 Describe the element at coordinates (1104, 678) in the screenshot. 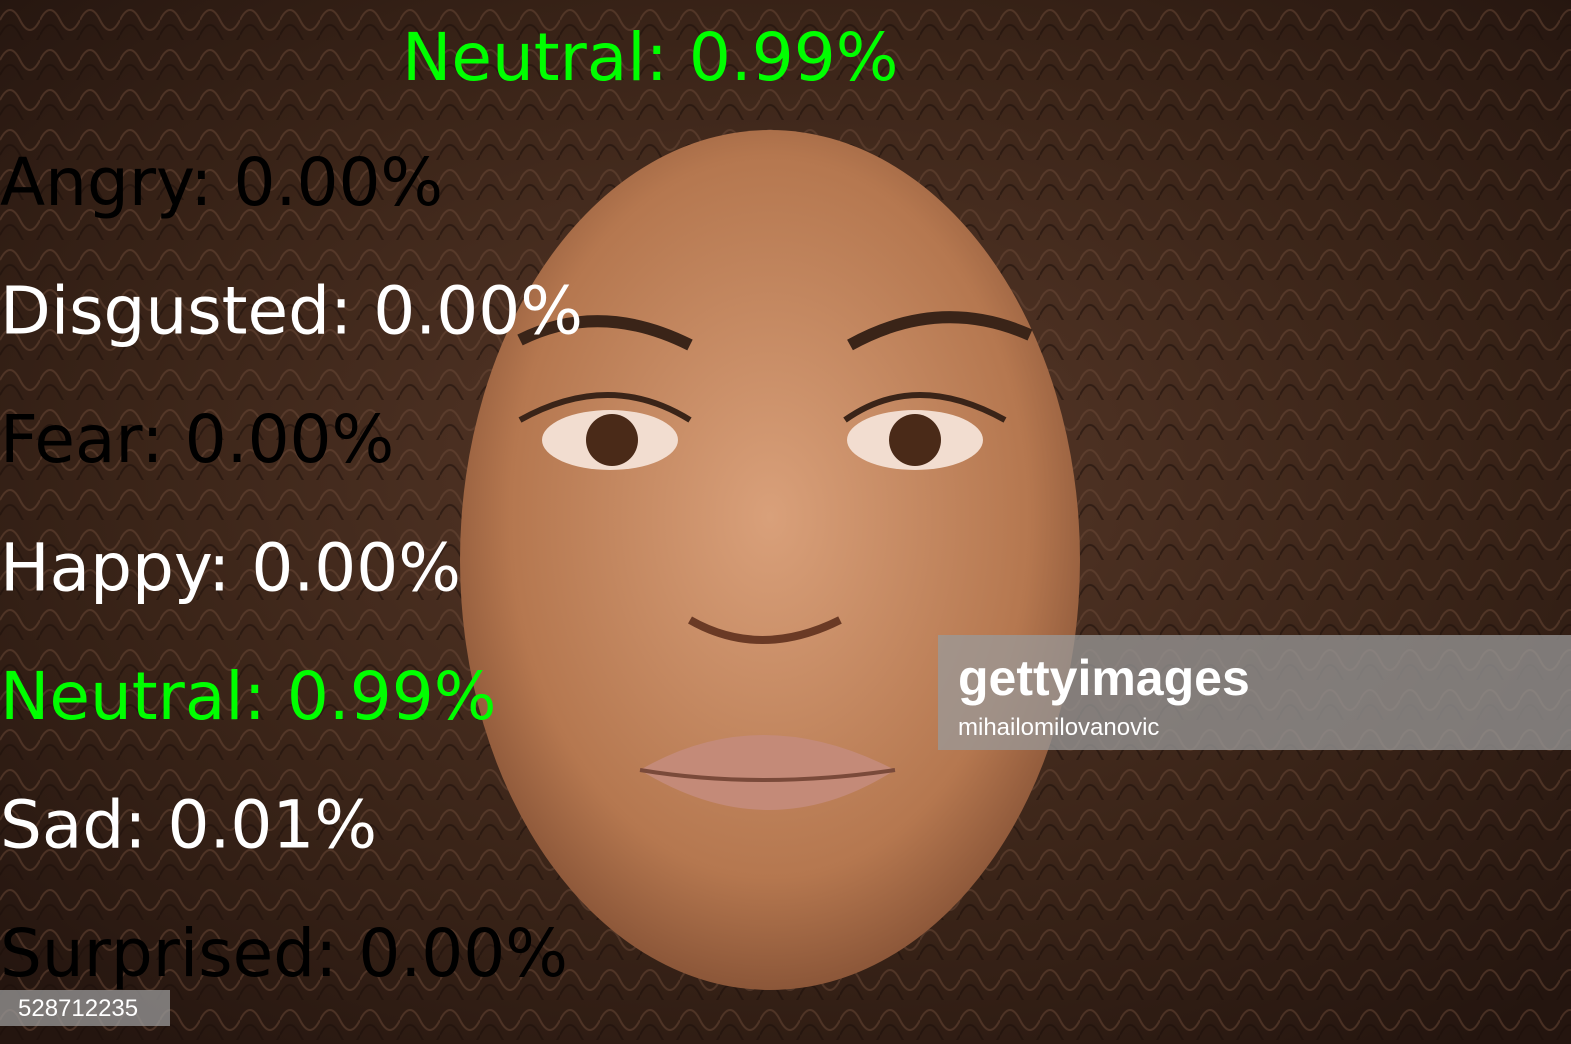

I see `watermark-brand: gettyimages` at that location.